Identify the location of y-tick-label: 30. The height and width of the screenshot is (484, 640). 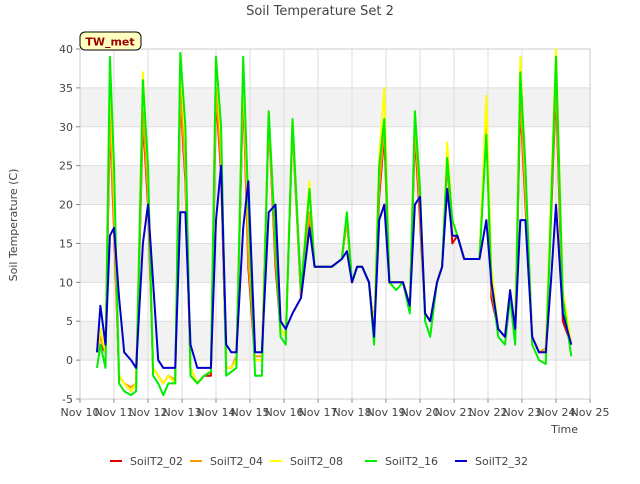
(66, 127).